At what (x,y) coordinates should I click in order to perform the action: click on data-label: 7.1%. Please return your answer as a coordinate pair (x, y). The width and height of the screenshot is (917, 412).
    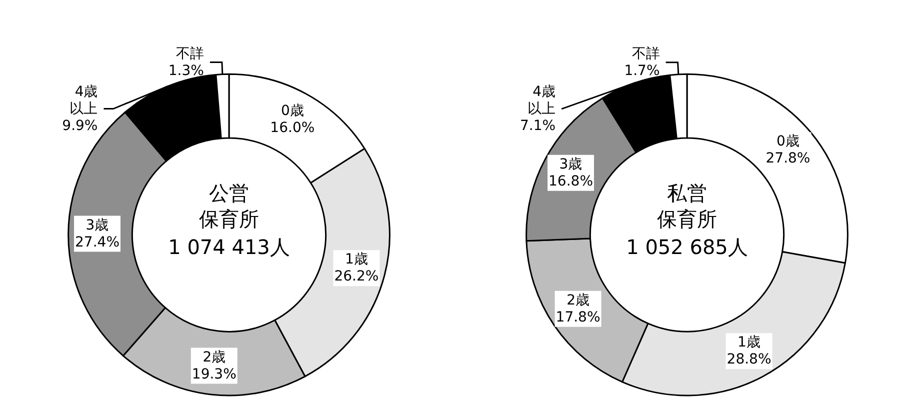
    Looking at the image, I should click on (538, 126).